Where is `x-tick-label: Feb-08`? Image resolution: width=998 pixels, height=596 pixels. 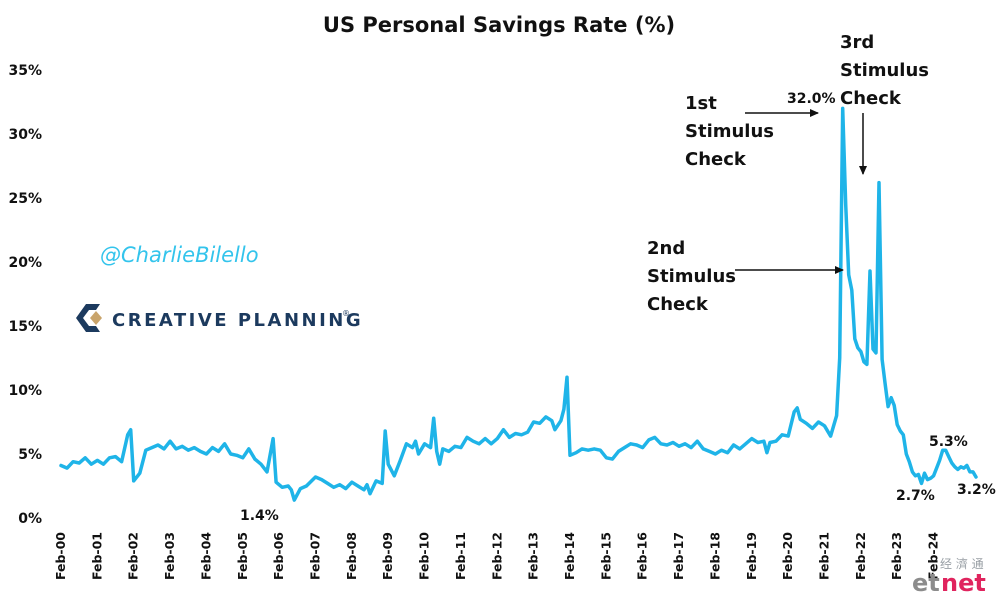 x-tick-label: Feb-08 is located at coordinates (351, 556).